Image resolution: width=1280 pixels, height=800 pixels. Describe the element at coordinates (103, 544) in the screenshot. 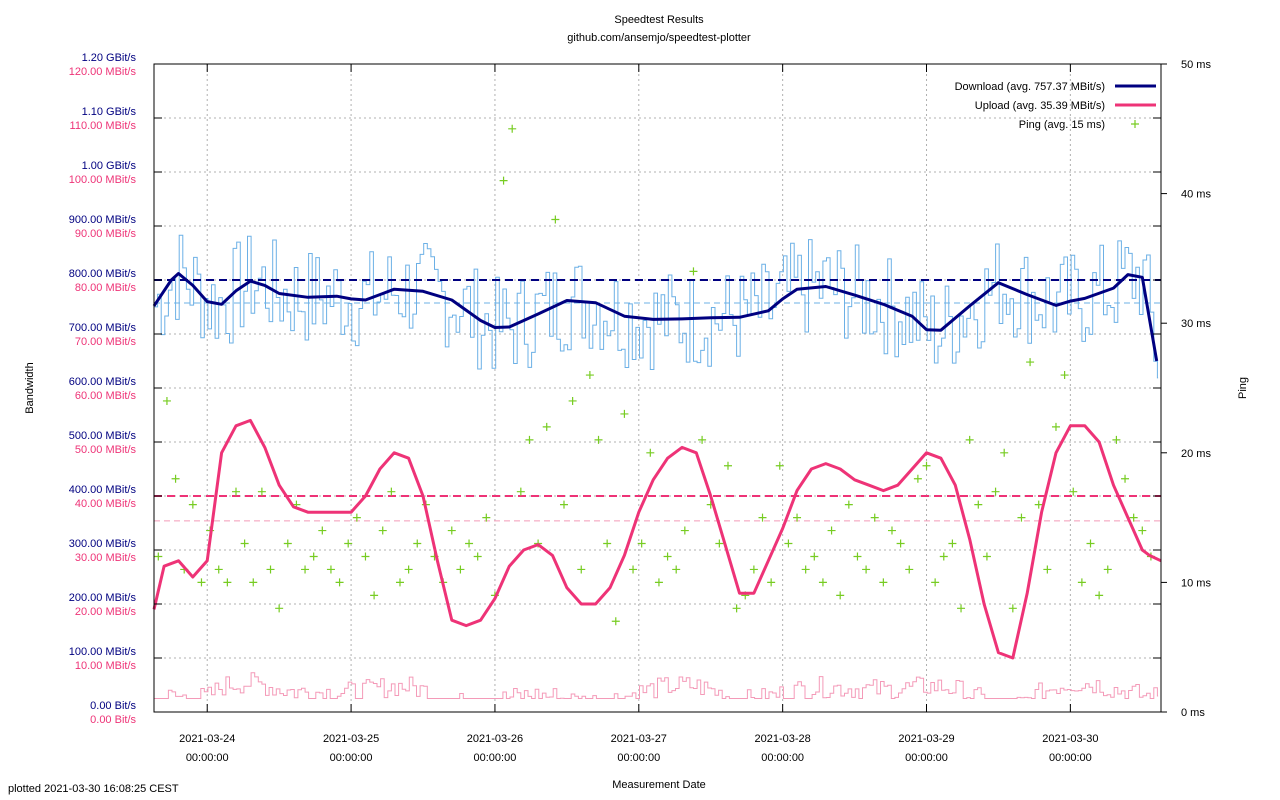

I see `y-tick-label-download: 300.00 MBit/s` at that location.